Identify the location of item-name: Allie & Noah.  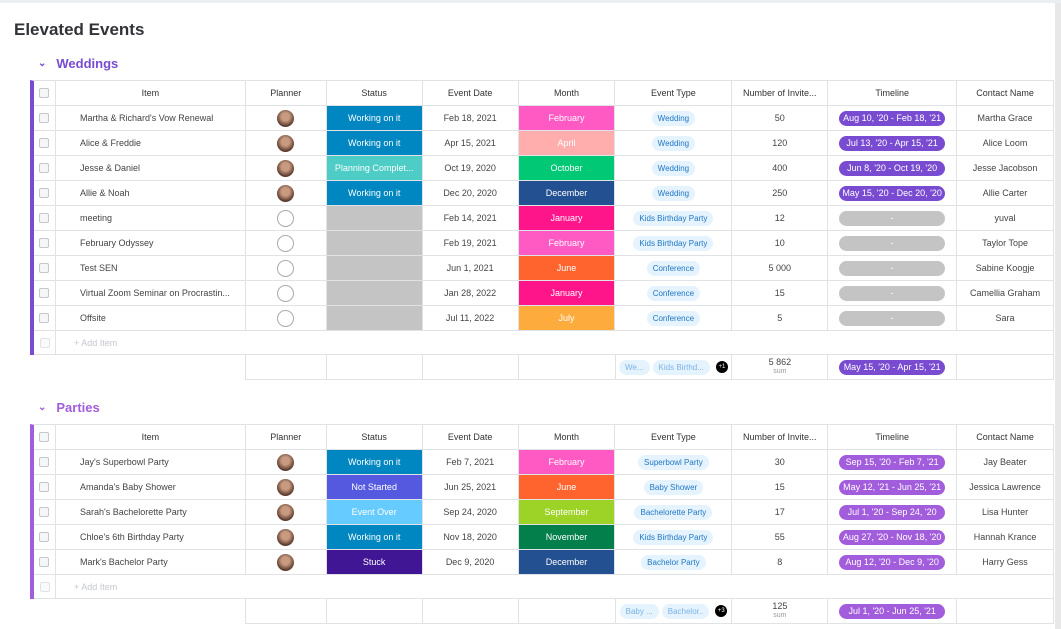
(151, 193).